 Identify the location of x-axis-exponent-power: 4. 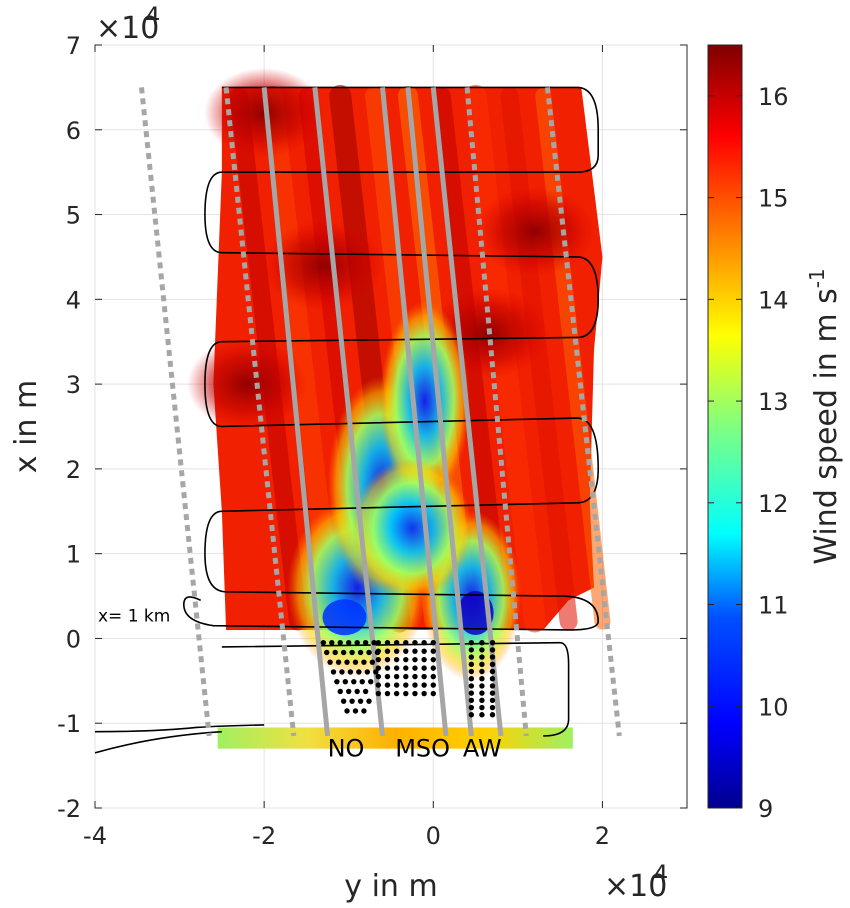
(660, 874).